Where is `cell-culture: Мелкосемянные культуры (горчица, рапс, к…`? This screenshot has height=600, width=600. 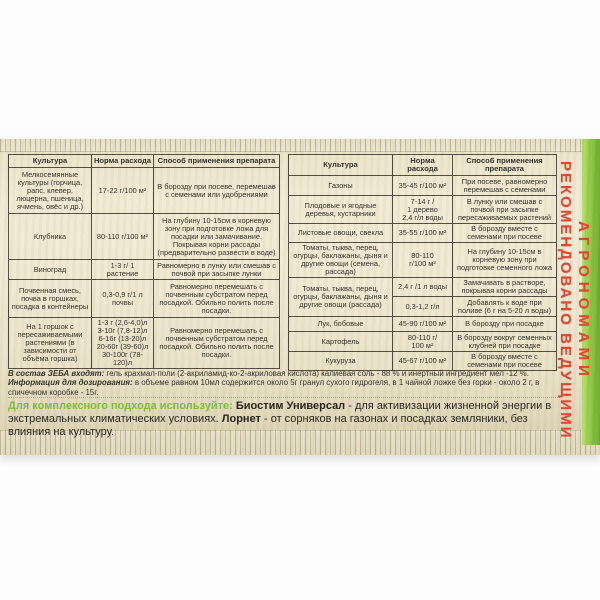 cell-culture: Мелкосемянные культуры (горчица, рапс, к… is located at coordinates (50, 191).